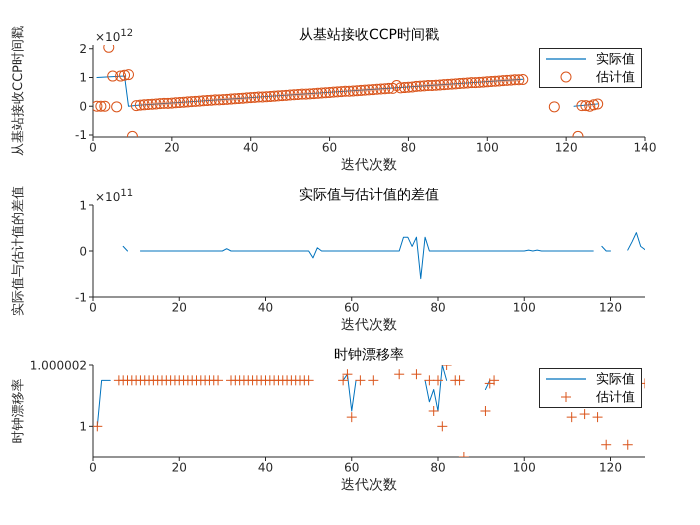 The image size is (700, 525). What do you see at coordinates (645, 147) in the screenshot?
I see `x-tick-label: 140` at bounding box center [645, 147].